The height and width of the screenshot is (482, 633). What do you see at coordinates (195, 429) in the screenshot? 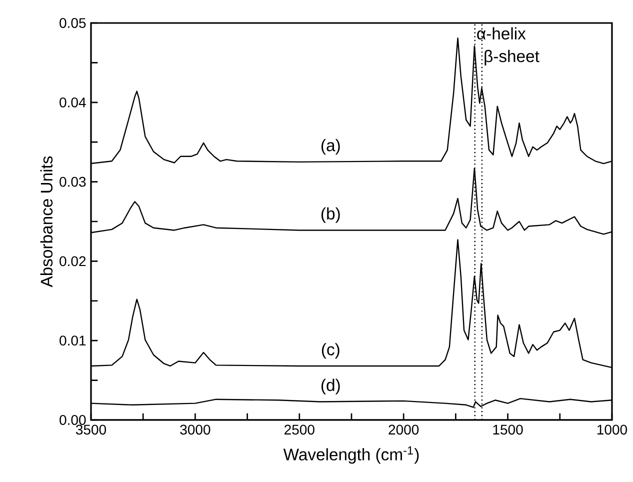
I see `x-tick-label: 3000` at bounding box center [195, 429].